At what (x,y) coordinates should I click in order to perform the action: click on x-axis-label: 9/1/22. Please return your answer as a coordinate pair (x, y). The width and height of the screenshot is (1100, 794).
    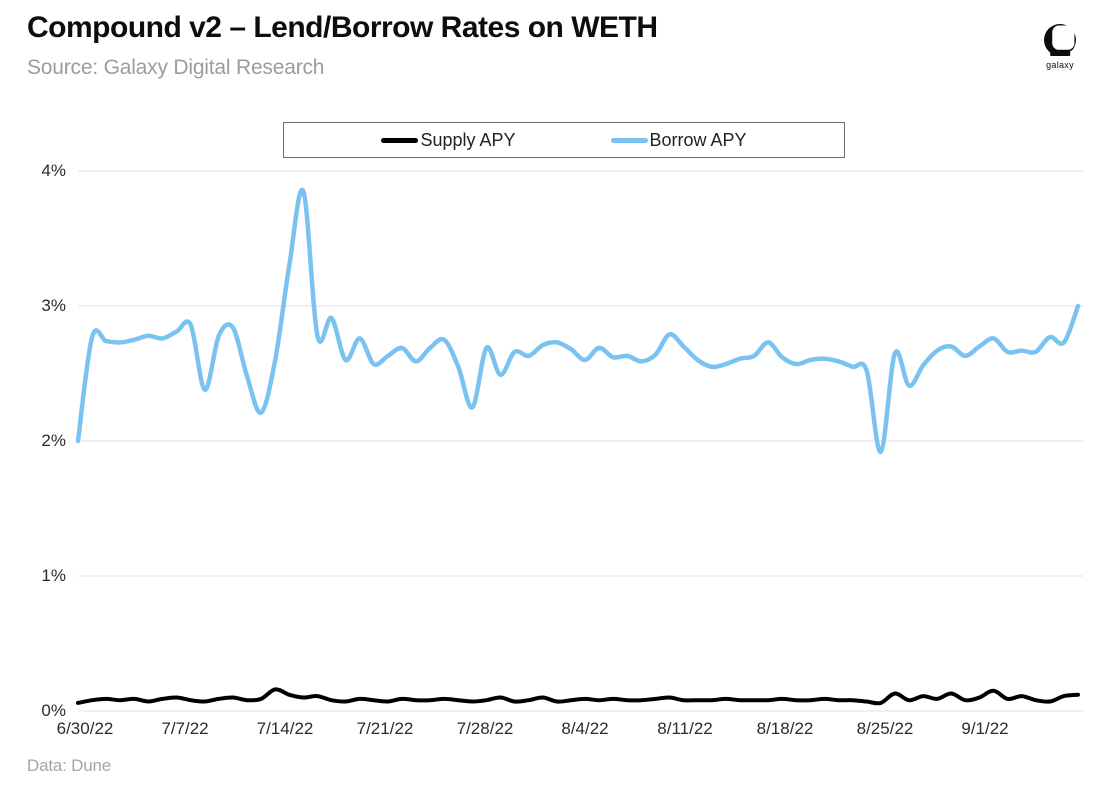
    Looking at the image, I should click on (985, 728).